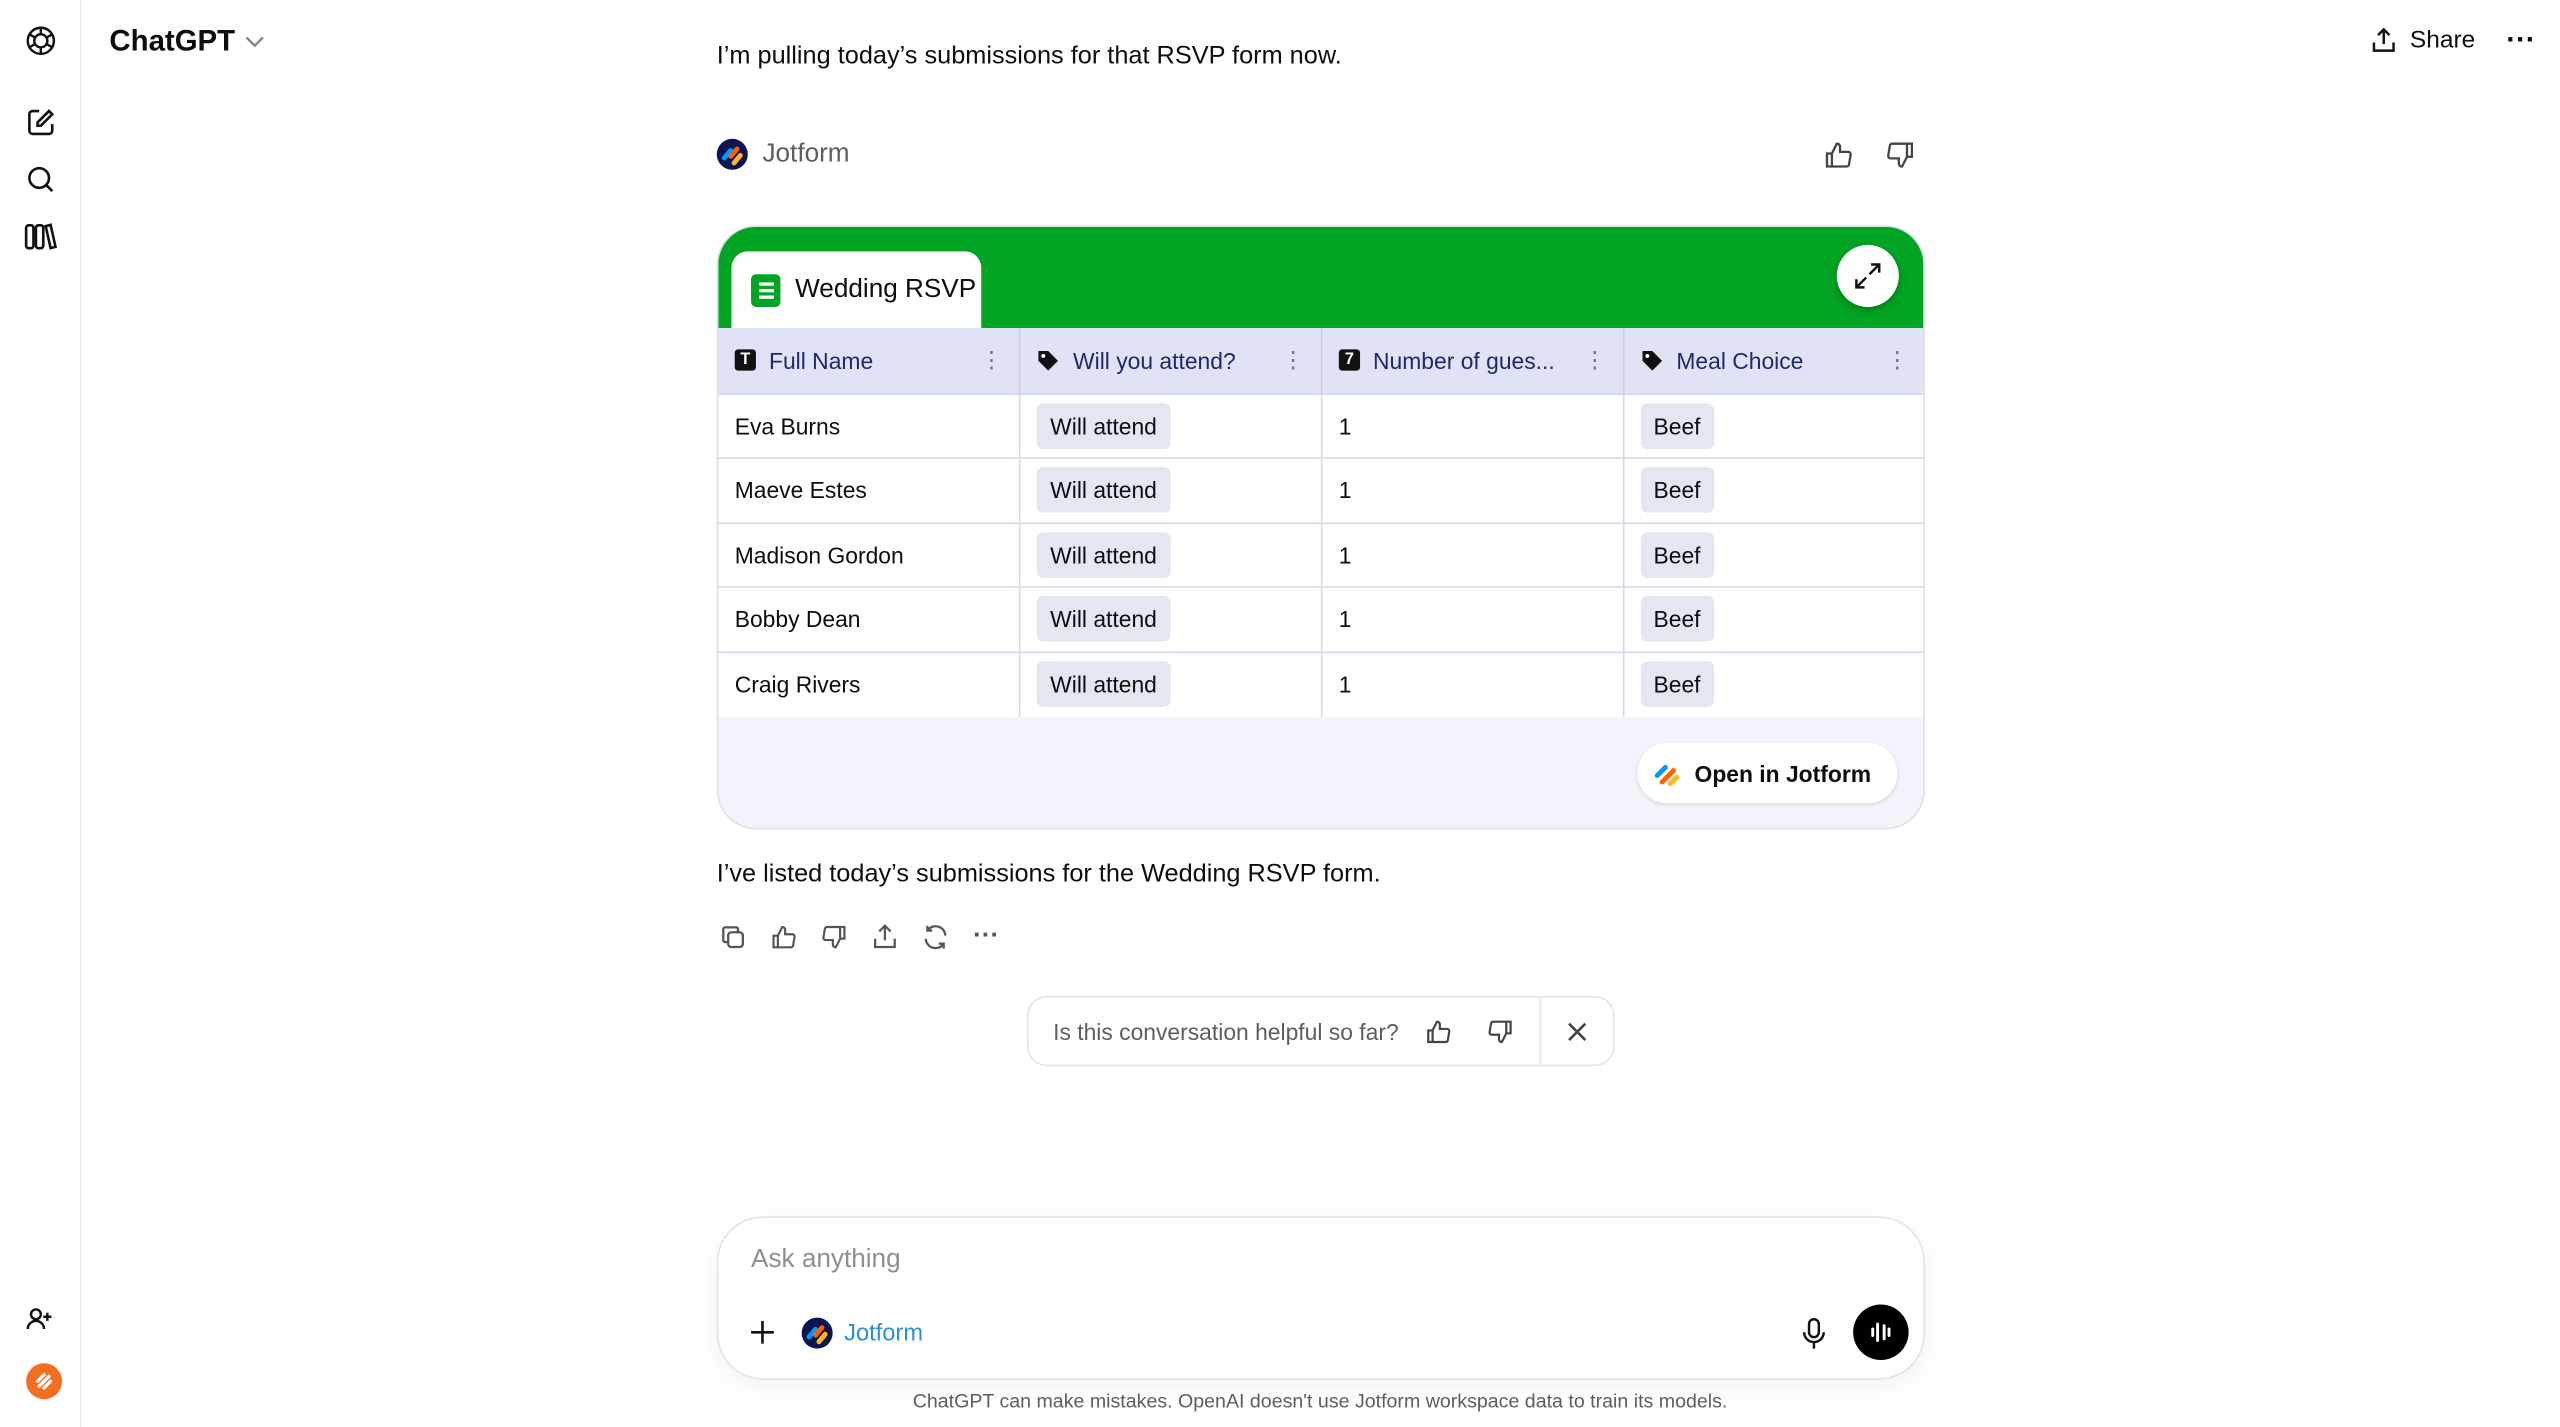  Describe the element at coordinates (819, 554) in the screenshot. I see `cell-text: Madison Gordon` at that location.